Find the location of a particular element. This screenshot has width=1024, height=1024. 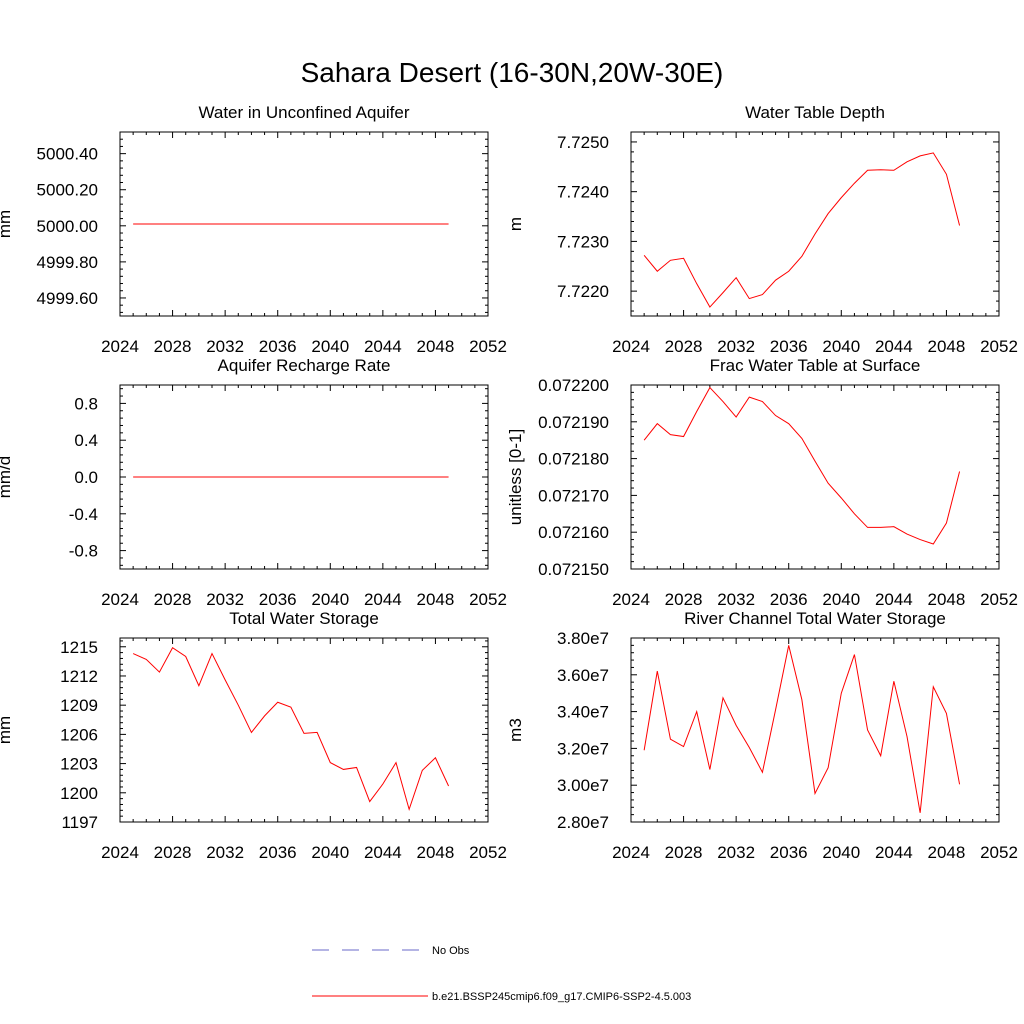

panel-title: Frac Water Table at Surface is located at coordinates (815, 365).